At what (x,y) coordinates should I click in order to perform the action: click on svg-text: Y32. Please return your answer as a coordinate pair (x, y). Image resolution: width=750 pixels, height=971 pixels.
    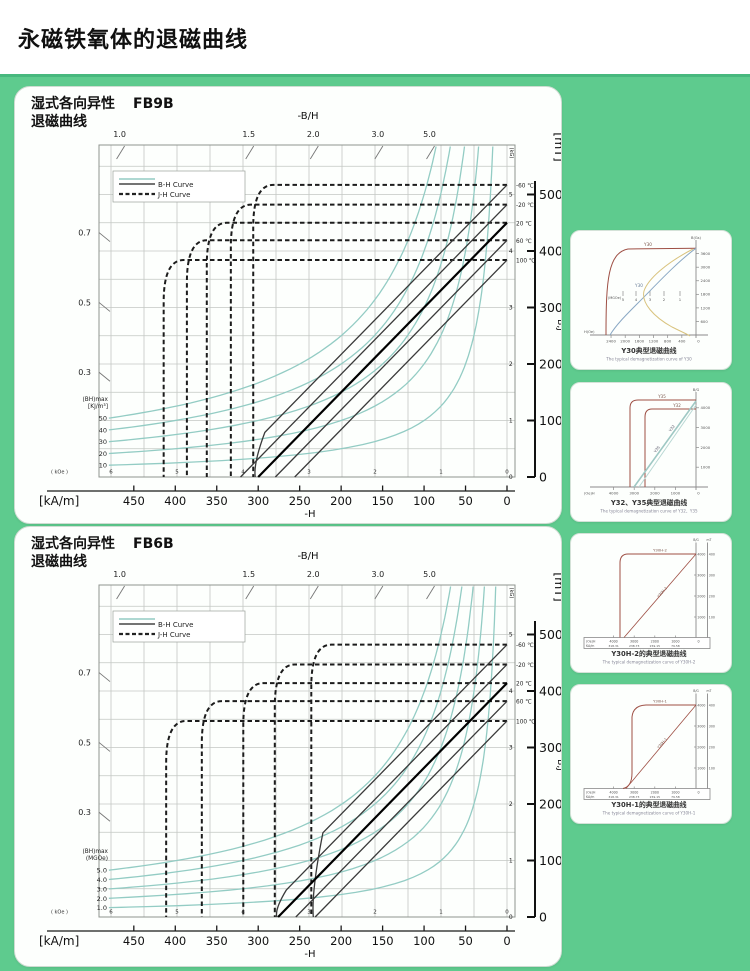
    Looking at the image, I should click on (672, 427).